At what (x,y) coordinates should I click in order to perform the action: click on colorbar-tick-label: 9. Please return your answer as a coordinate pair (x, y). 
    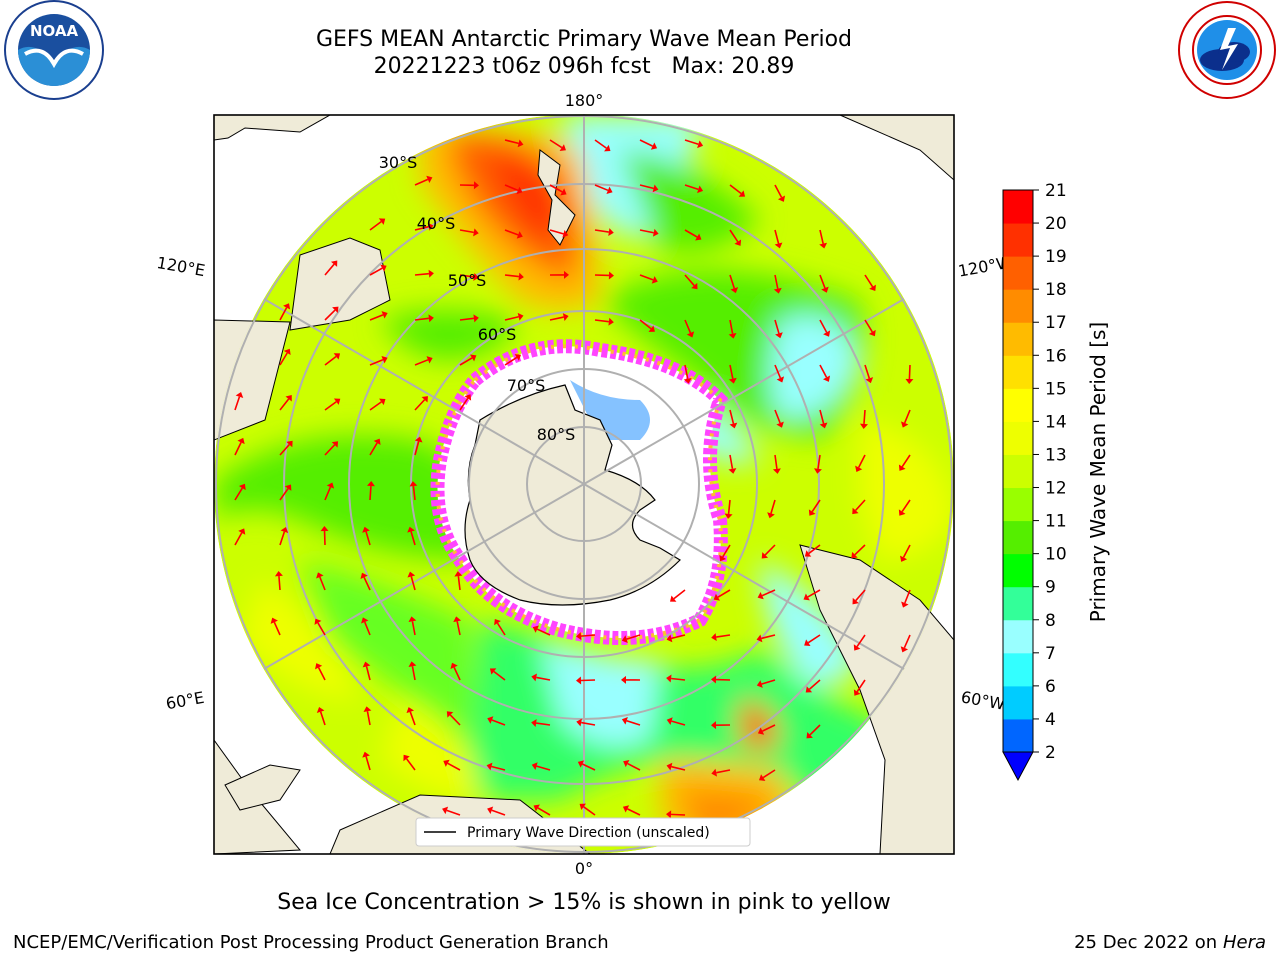
    Looking at the image, I should click on (1050, 588).